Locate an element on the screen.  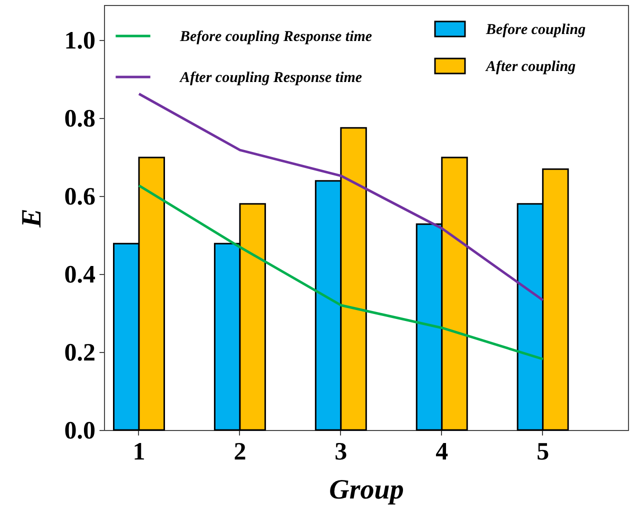
y-tick-label: 0.6 is located at coordinates (80, 197).